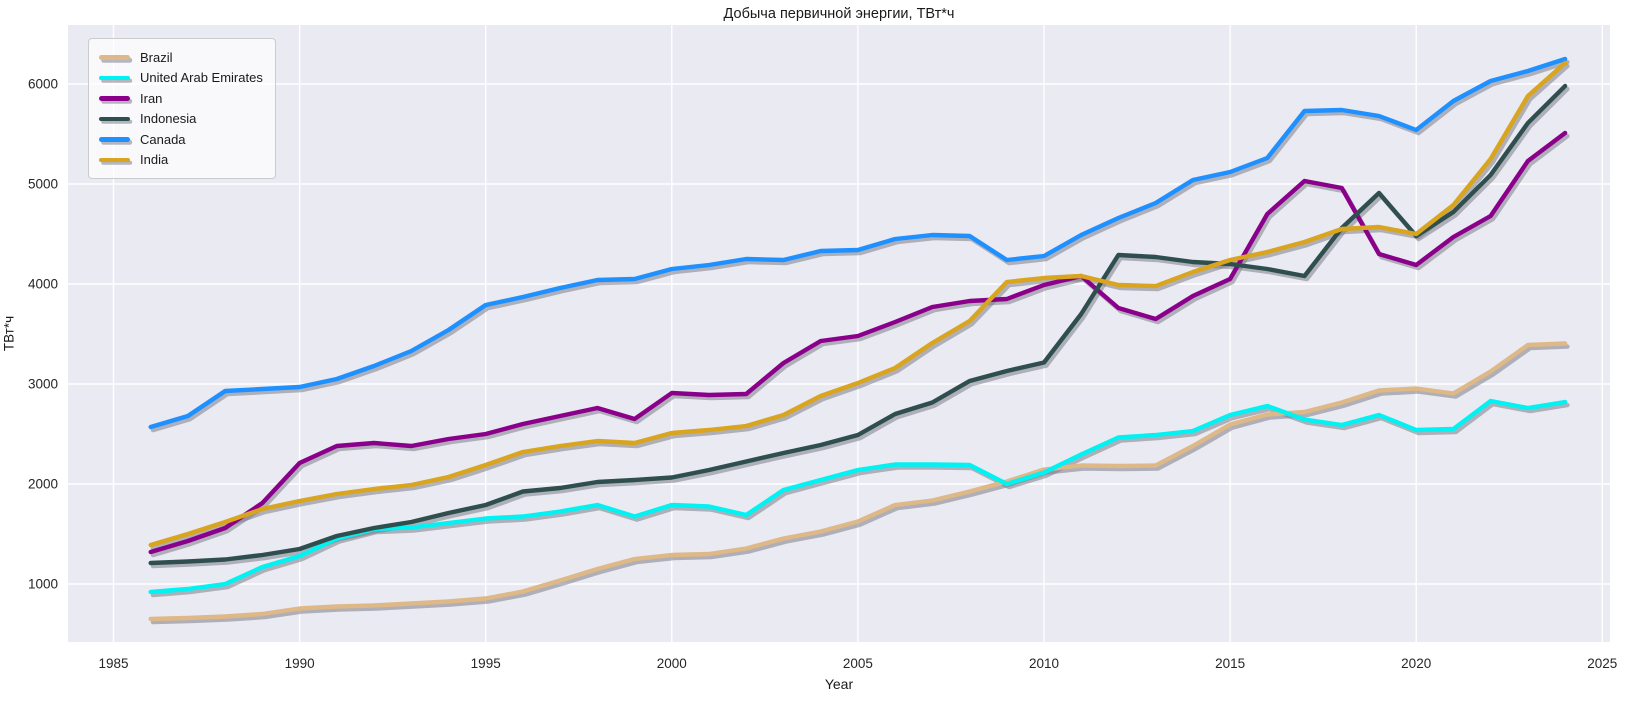  I want to click on legend-swatch-canada, so click(114, 139).